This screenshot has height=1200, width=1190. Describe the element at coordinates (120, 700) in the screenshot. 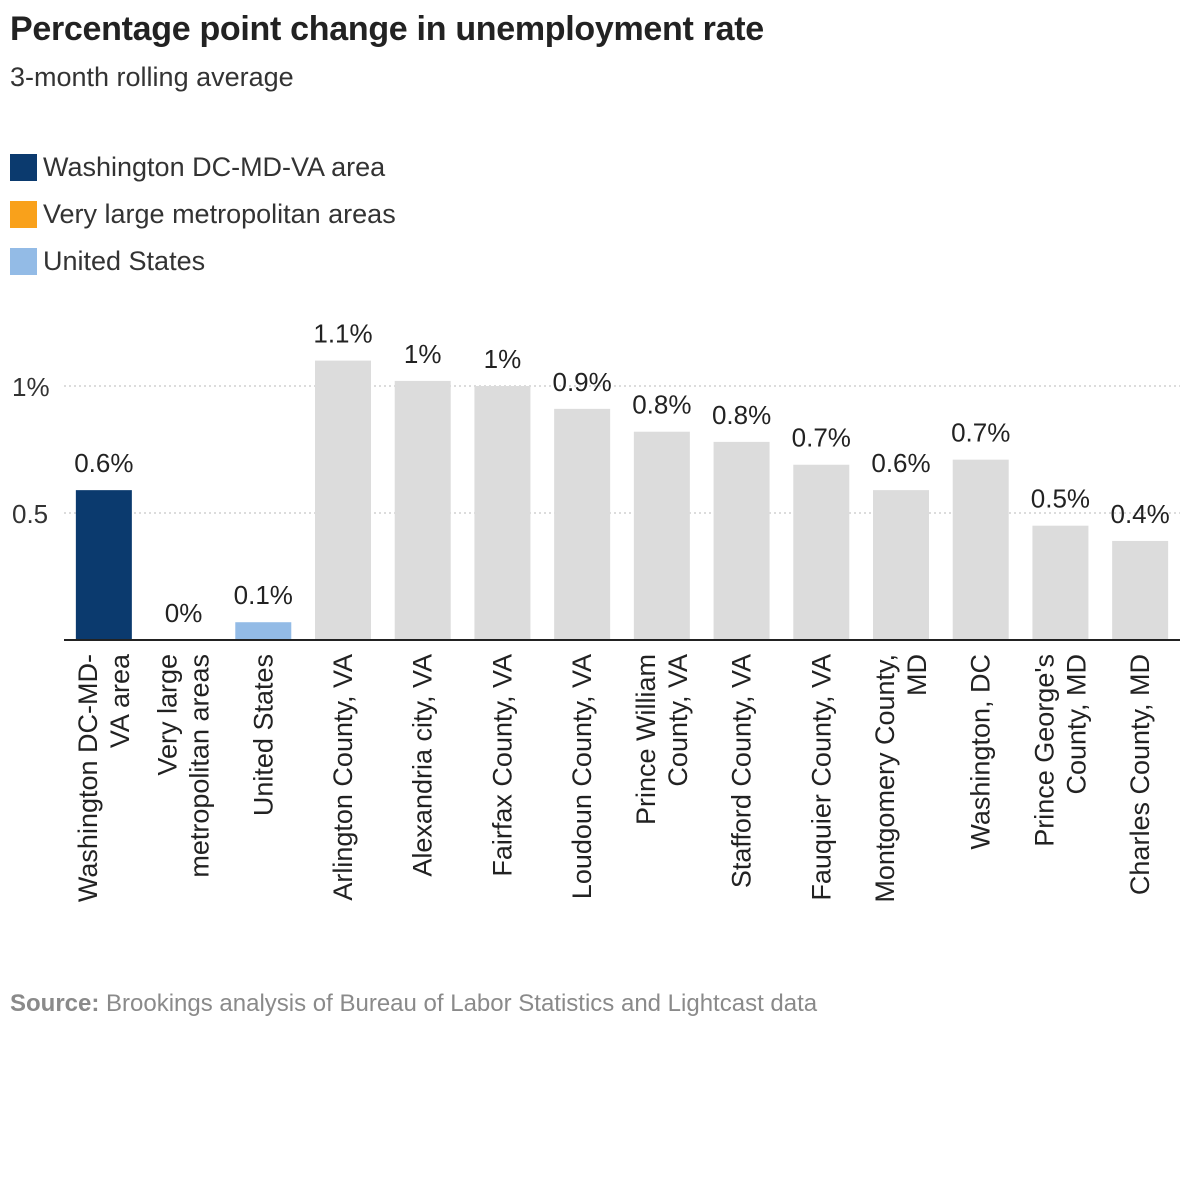

I see `x-tick-label-line: VA area` at that location.